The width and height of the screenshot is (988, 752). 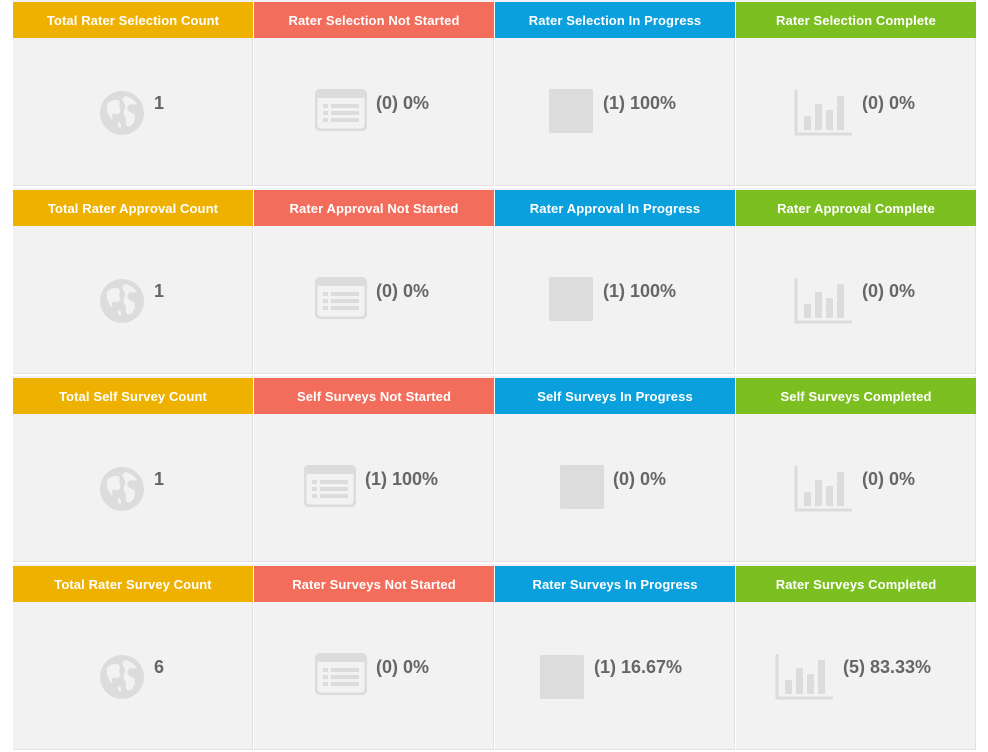 What do you see at coordinates (615, 208) in the screenshot?
I see `card-title: Rater Approval In Progress` at bounding box center [615, 208].